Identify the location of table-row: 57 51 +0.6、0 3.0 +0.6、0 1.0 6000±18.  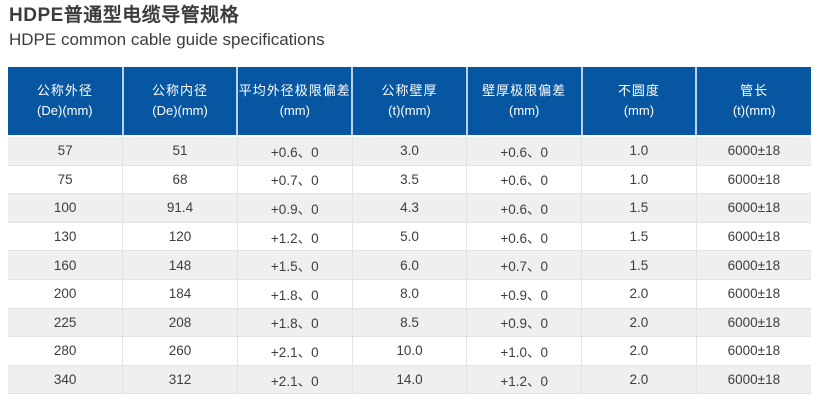
(409, 151).